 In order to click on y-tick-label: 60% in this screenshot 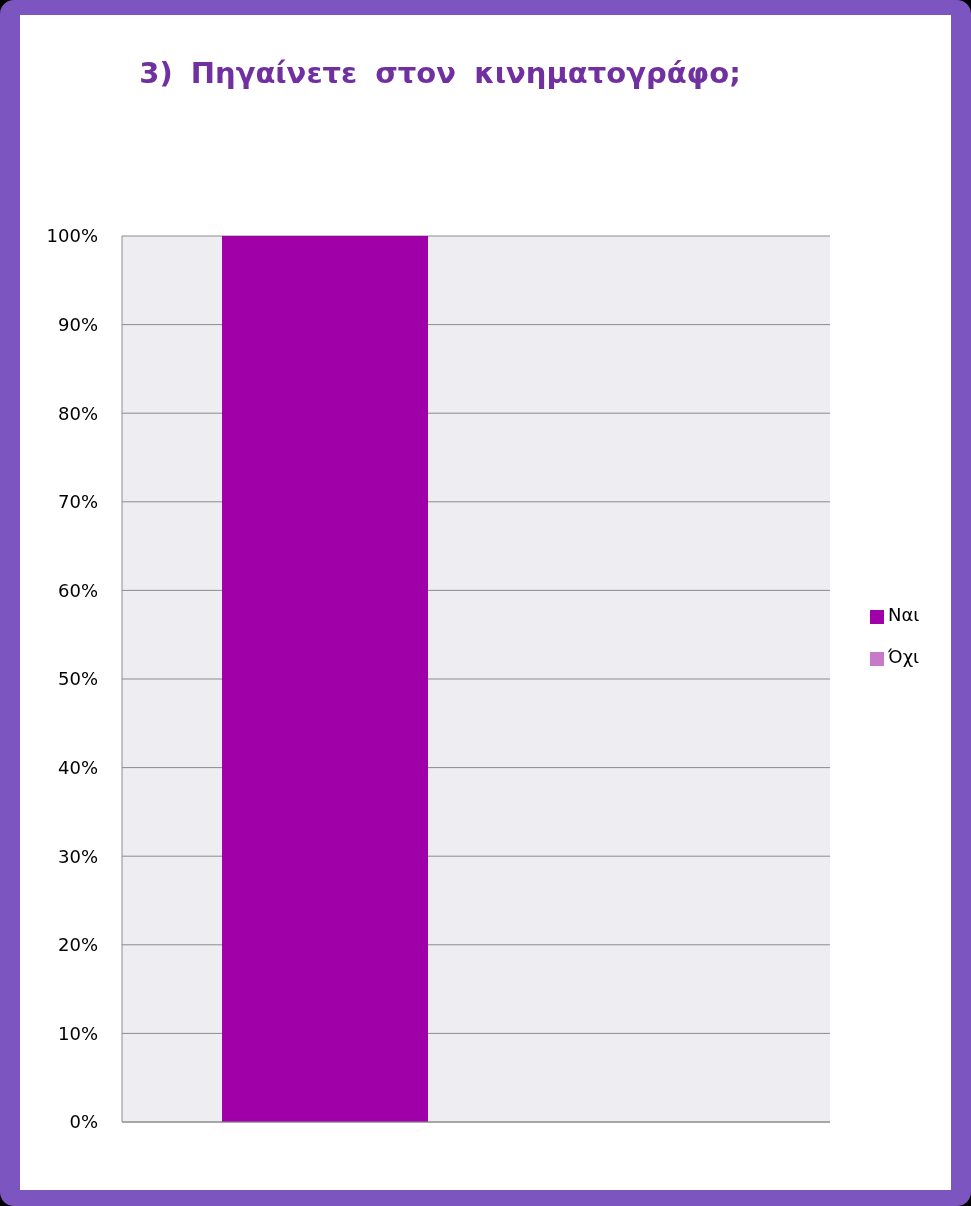, I will do `click(77, 590)`.